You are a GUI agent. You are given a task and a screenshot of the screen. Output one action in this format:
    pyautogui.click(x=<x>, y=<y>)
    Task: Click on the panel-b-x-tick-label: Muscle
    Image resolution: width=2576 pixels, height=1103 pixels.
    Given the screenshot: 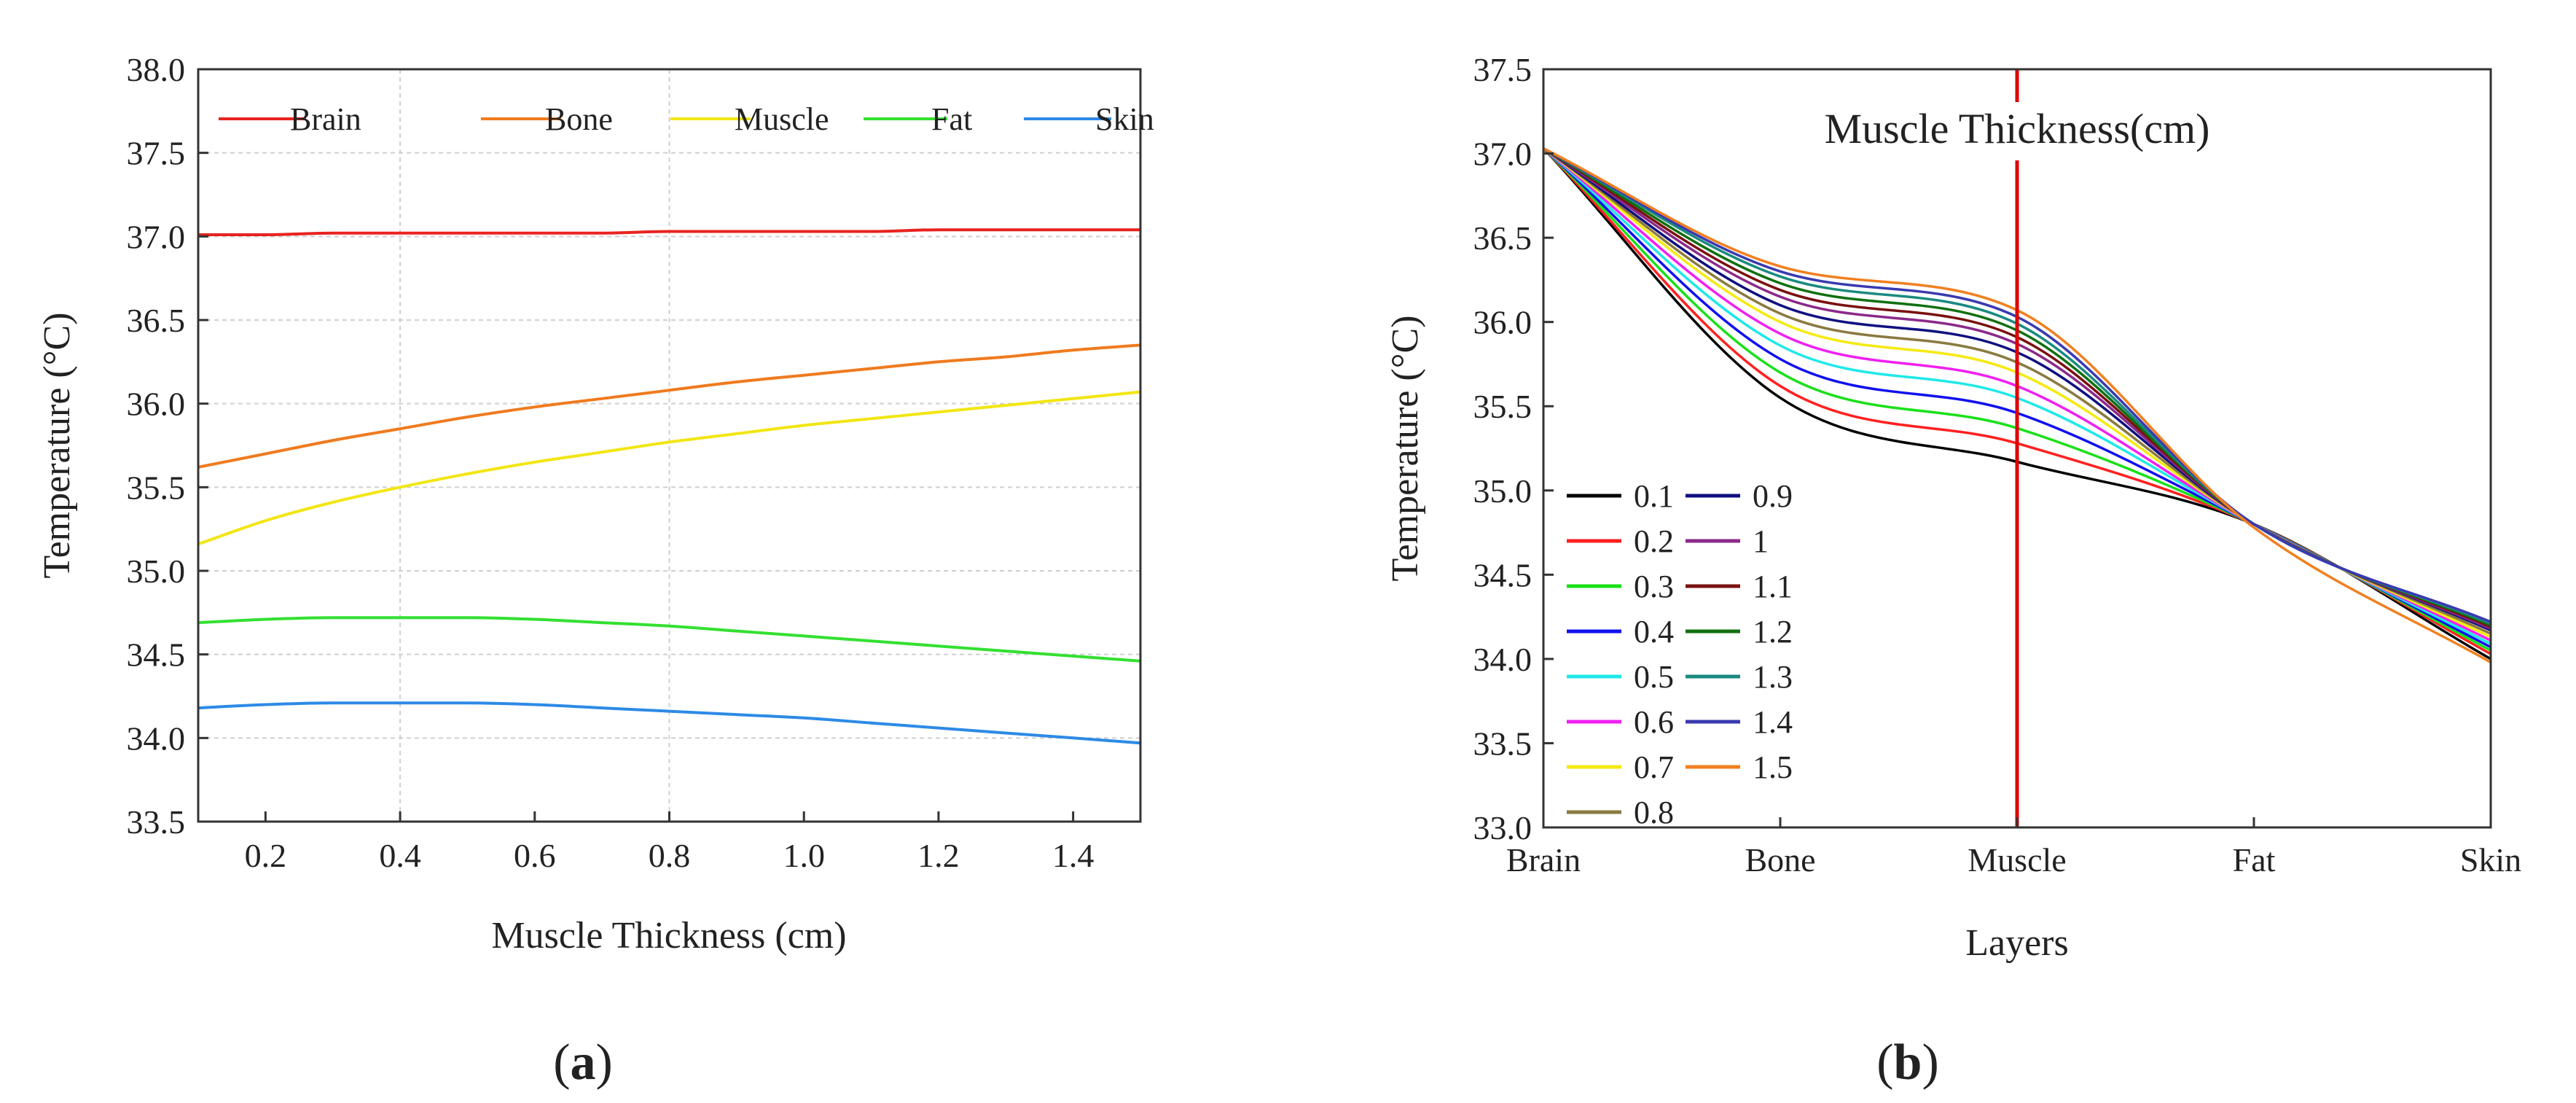 What is the action you would take?
    pyautogui.click(x=2017, y=859)
    